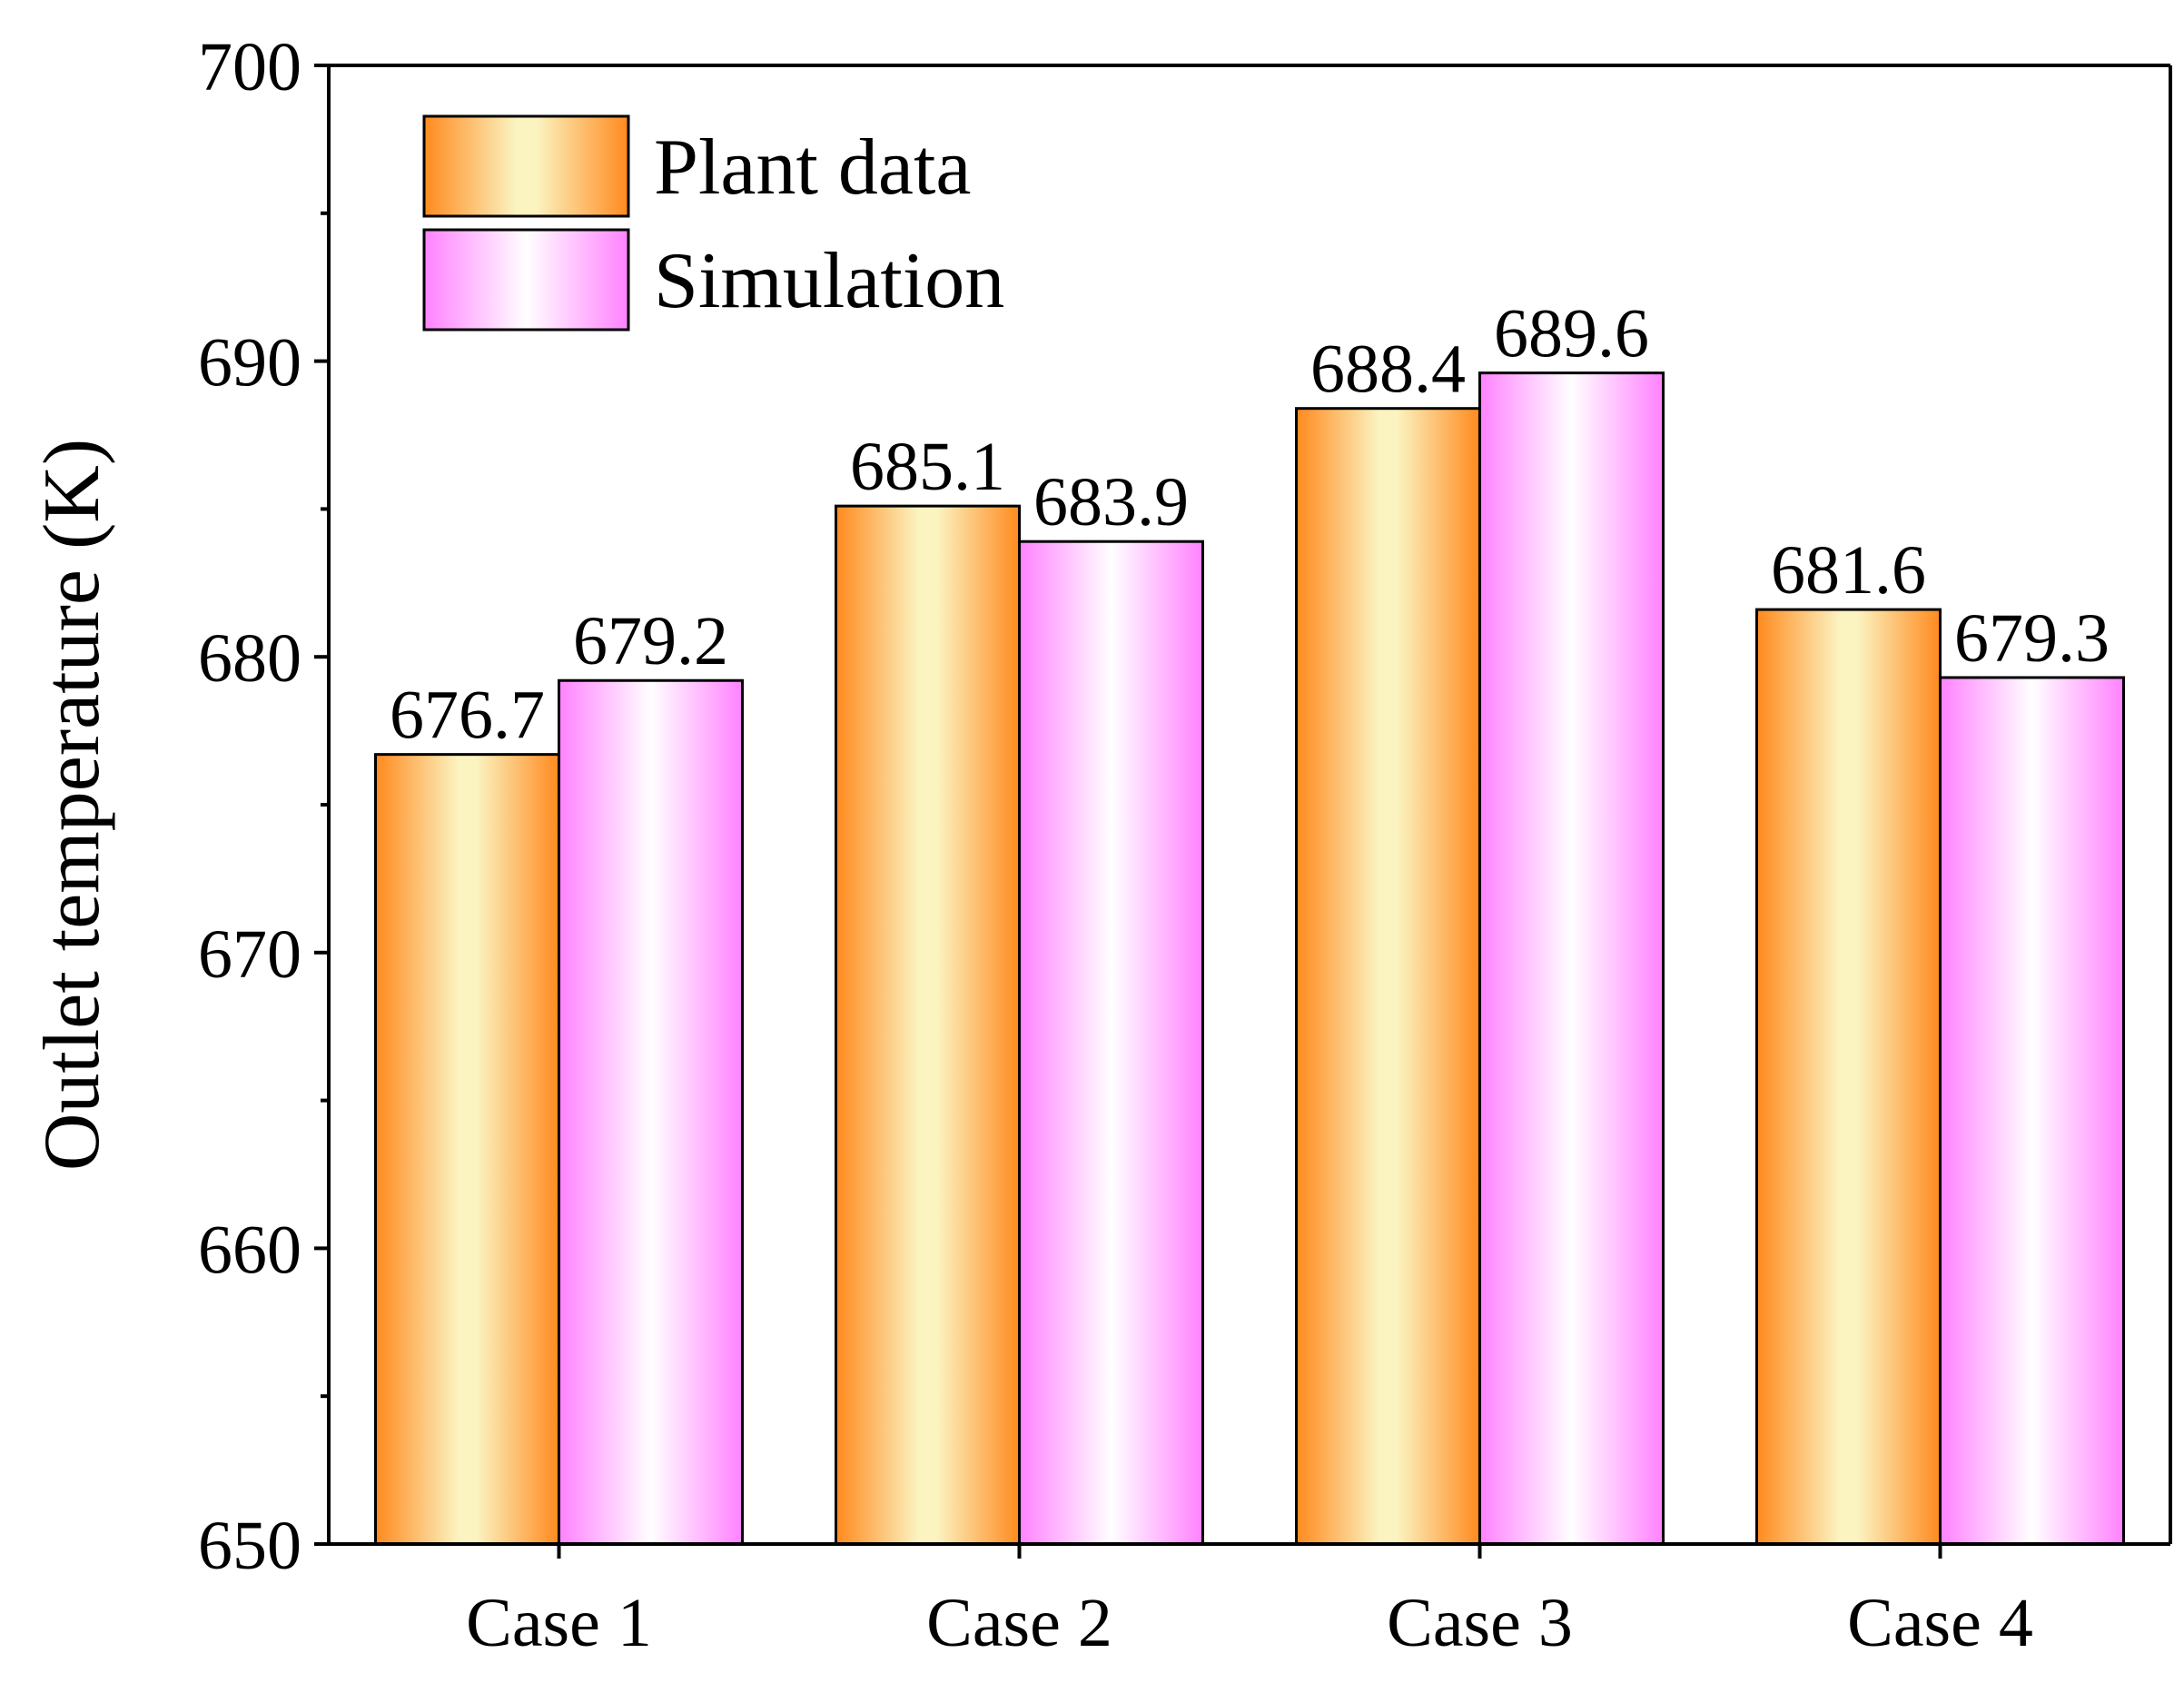 The width and height of the screenshot is (2184, 1683). I want to click on simulation-value-label: 689.6, so click(1572, 334).